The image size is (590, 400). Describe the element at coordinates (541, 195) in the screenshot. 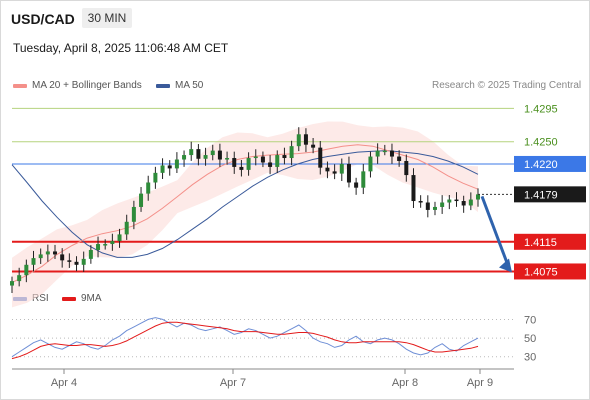

I see `last-price-label: 1.4179` at that location.